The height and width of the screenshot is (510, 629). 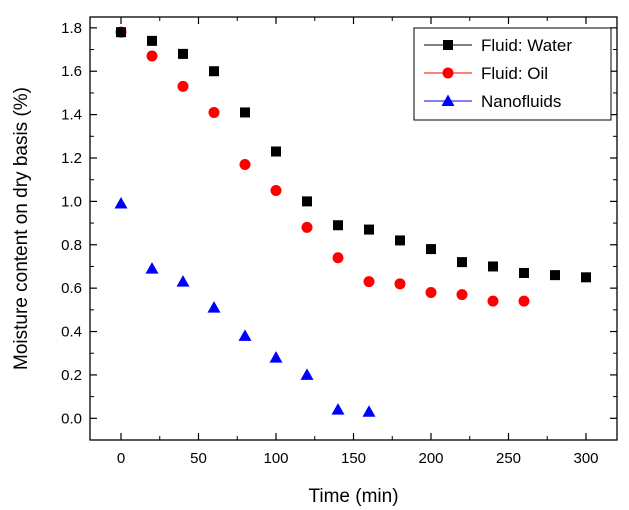 What do you see at coordinates (71, 418) in the screenshot?
I see `y-tick-label: 0.0` at bounding box center [71, 418].